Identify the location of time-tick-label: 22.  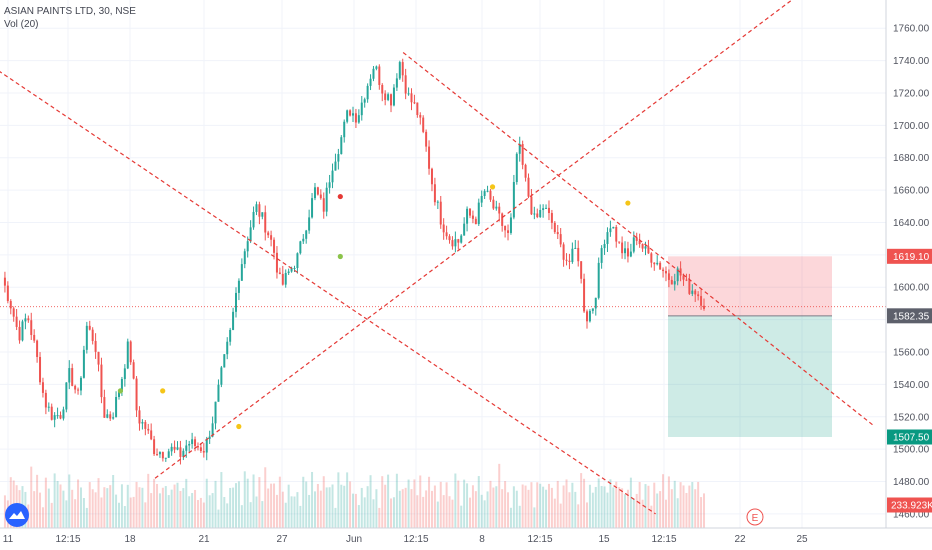
(740, 539).